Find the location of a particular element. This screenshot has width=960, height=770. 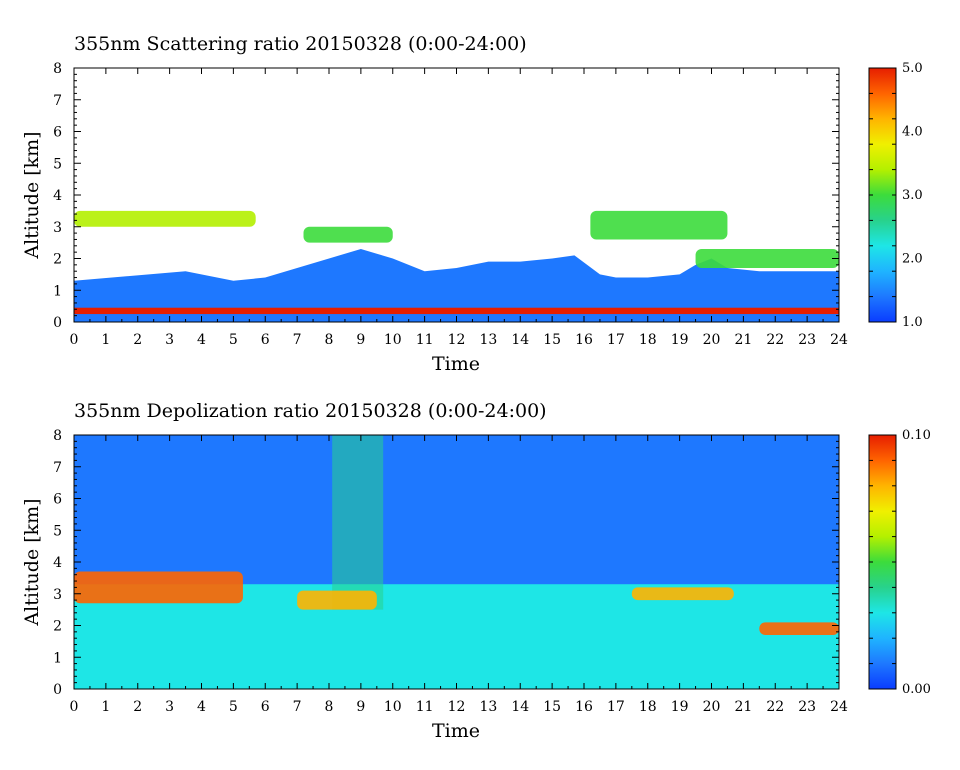

depolarization-colorbar: 0.00 0.10 is located at coordinates (899, 562).